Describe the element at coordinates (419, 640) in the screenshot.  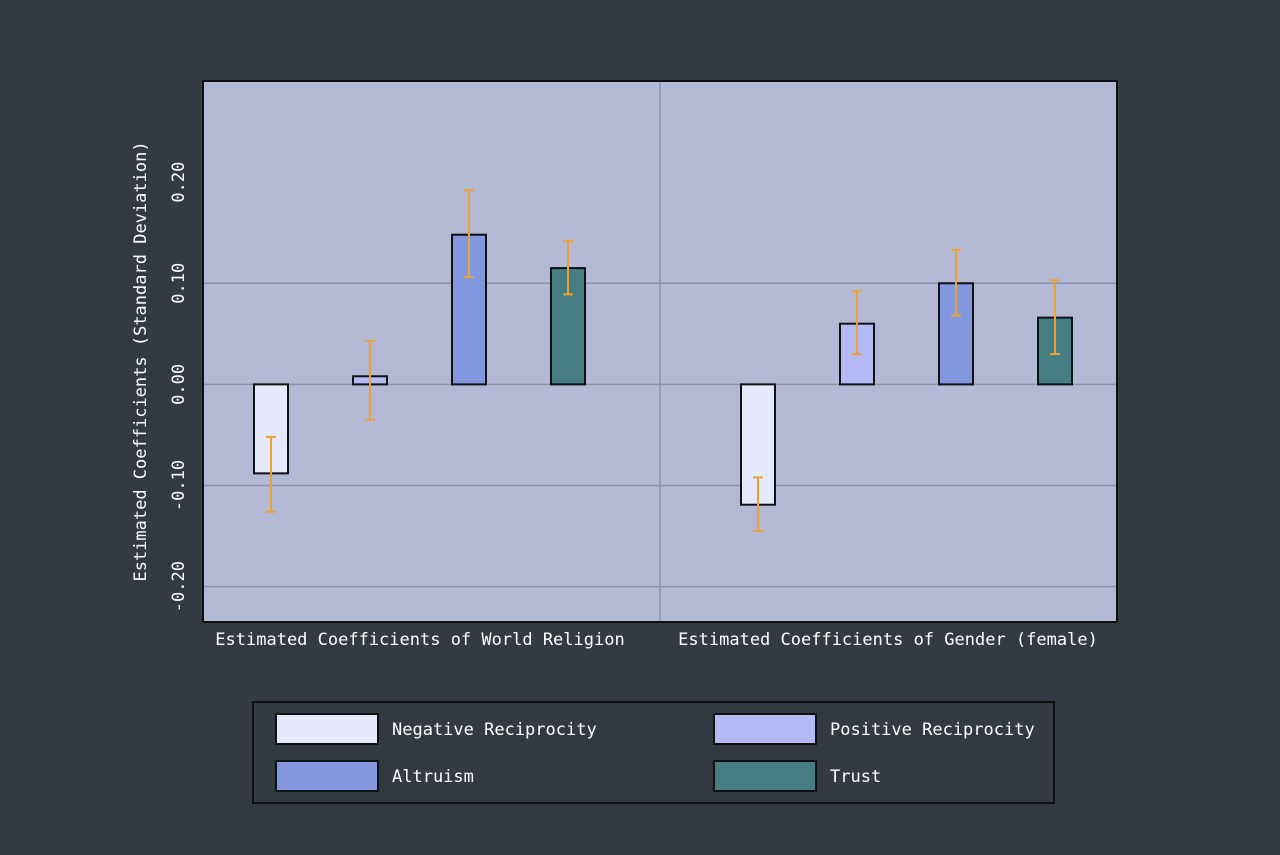
I see `x-category-label: Estimated Coefficients of World Religion` at that location.